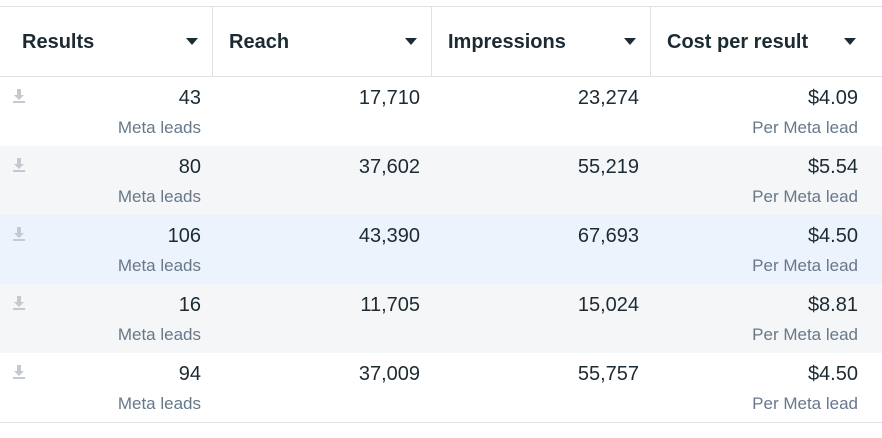  Describe the element at coordinates (189, 98) in the screenshot. I see `results-value: 43` at that location.